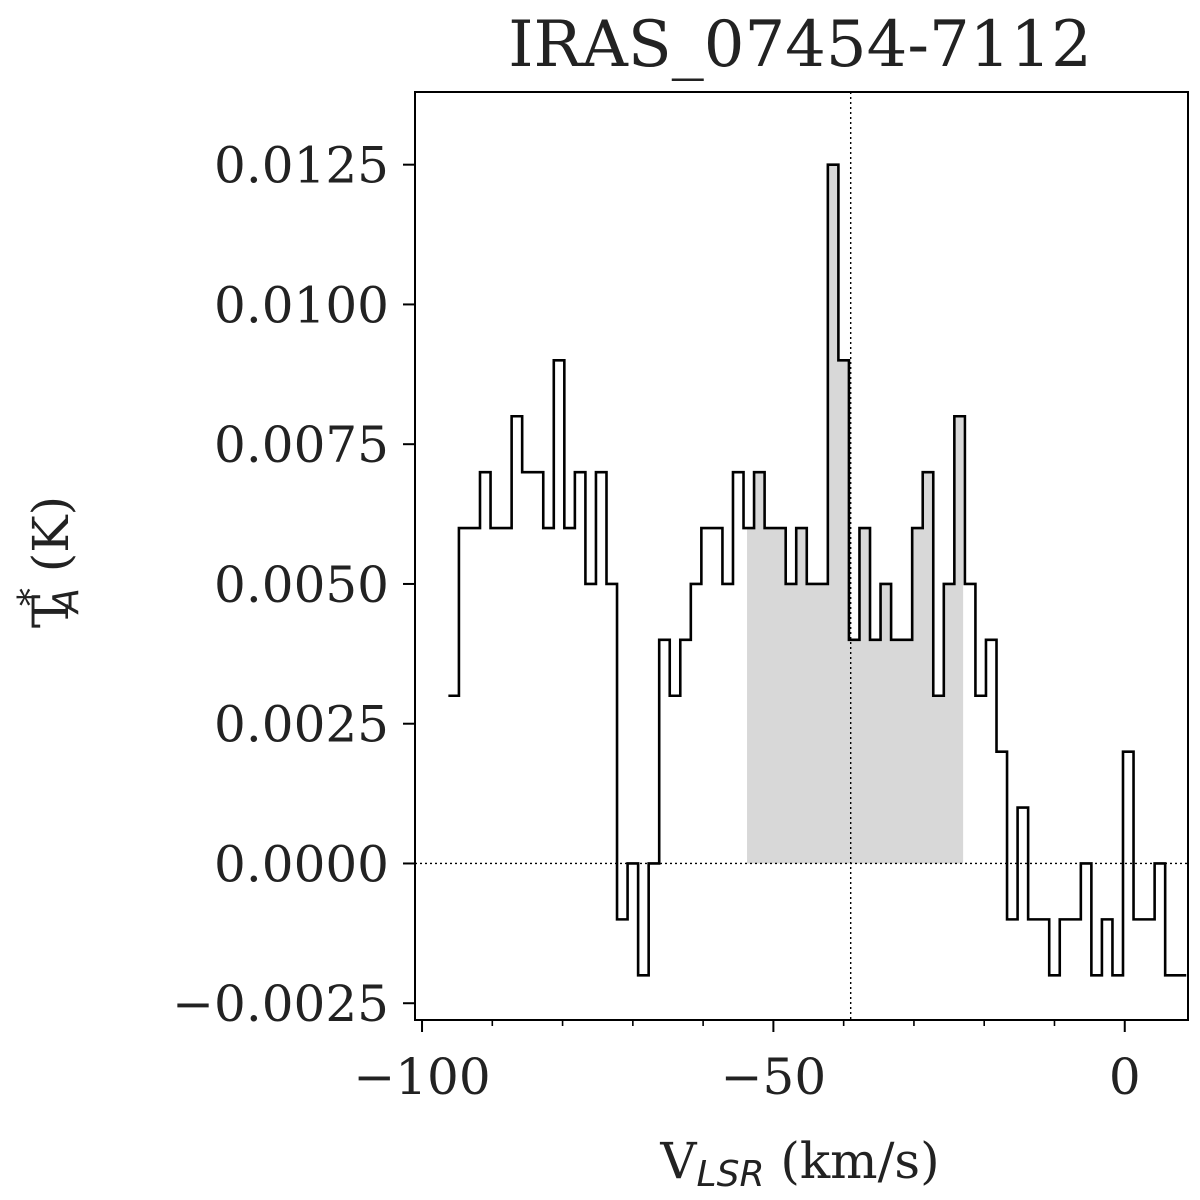 The height and width of the screenshot is (1200, 1200). Describe the element at coordinates (301, 445) in the screenshot. I see `y-tick-label: 0.0075` at that location.